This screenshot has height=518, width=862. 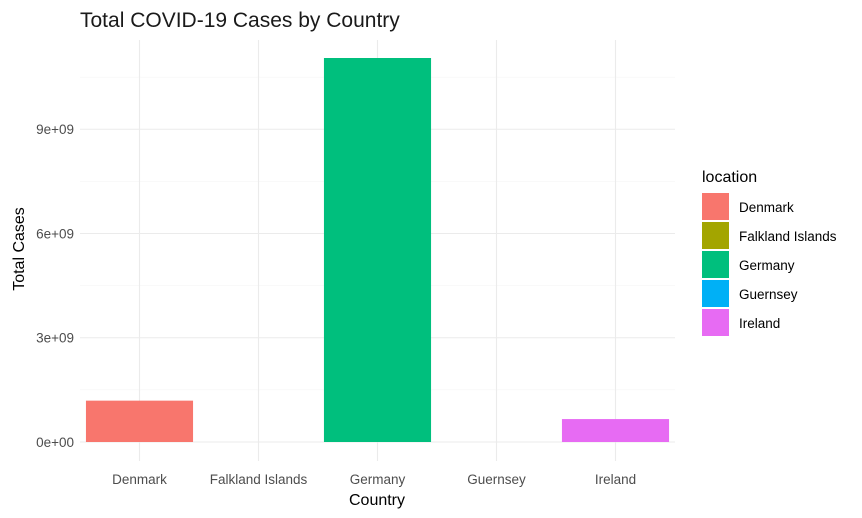 What do you see at coordinates (377, 500) in the screenshot?
I see `x-axis-title: Country` at bounding box center [377, 500].